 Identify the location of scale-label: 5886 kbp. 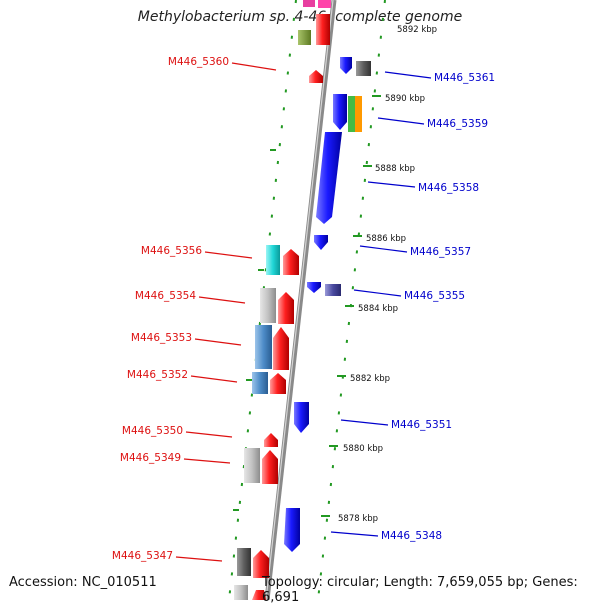
(386, 239).